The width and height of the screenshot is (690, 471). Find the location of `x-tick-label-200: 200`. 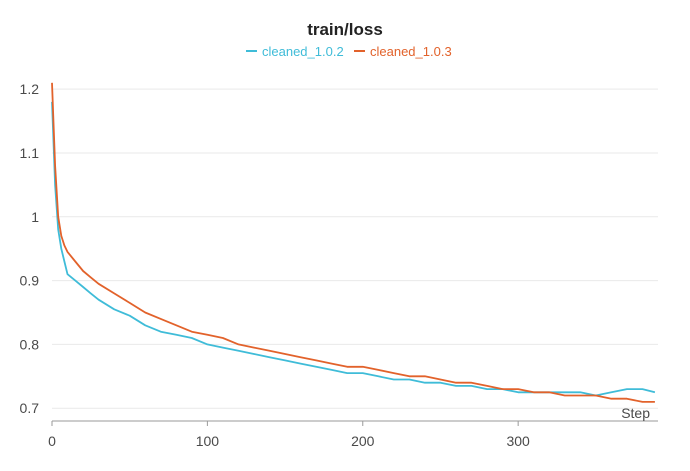

x-tick-label-200: 200 is located at coordinates (363, 441).